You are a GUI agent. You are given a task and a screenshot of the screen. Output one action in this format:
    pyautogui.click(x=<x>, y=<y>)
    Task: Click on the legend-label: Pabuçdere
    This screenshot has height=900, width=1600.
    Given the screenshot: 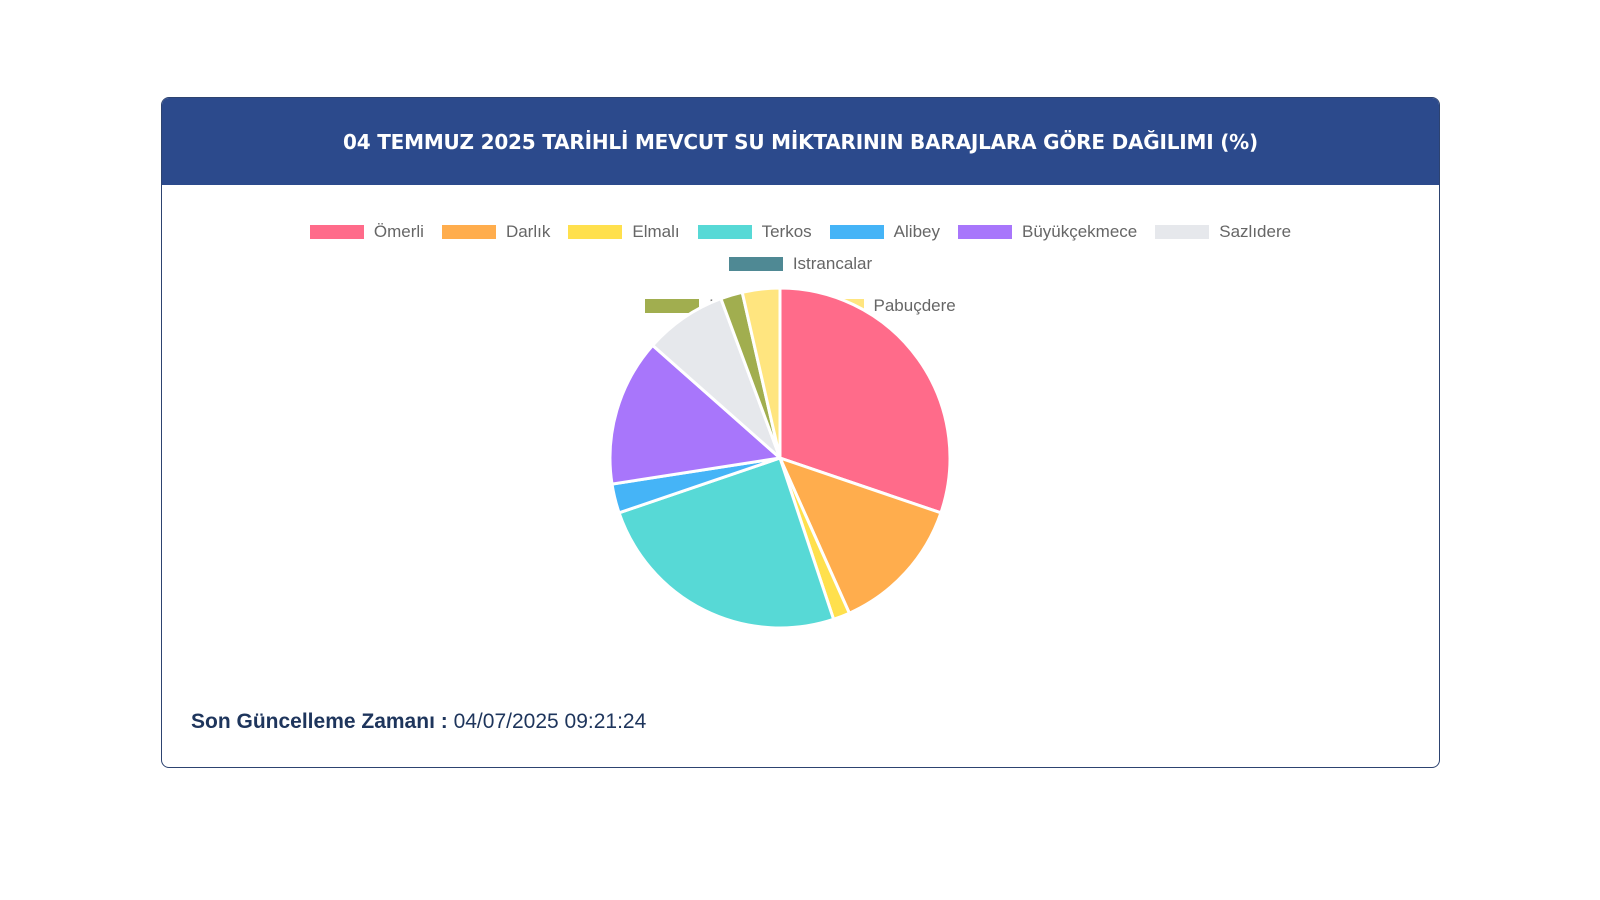 What is the action you would take?
    pyautogui.click(x=914, y=305)
    